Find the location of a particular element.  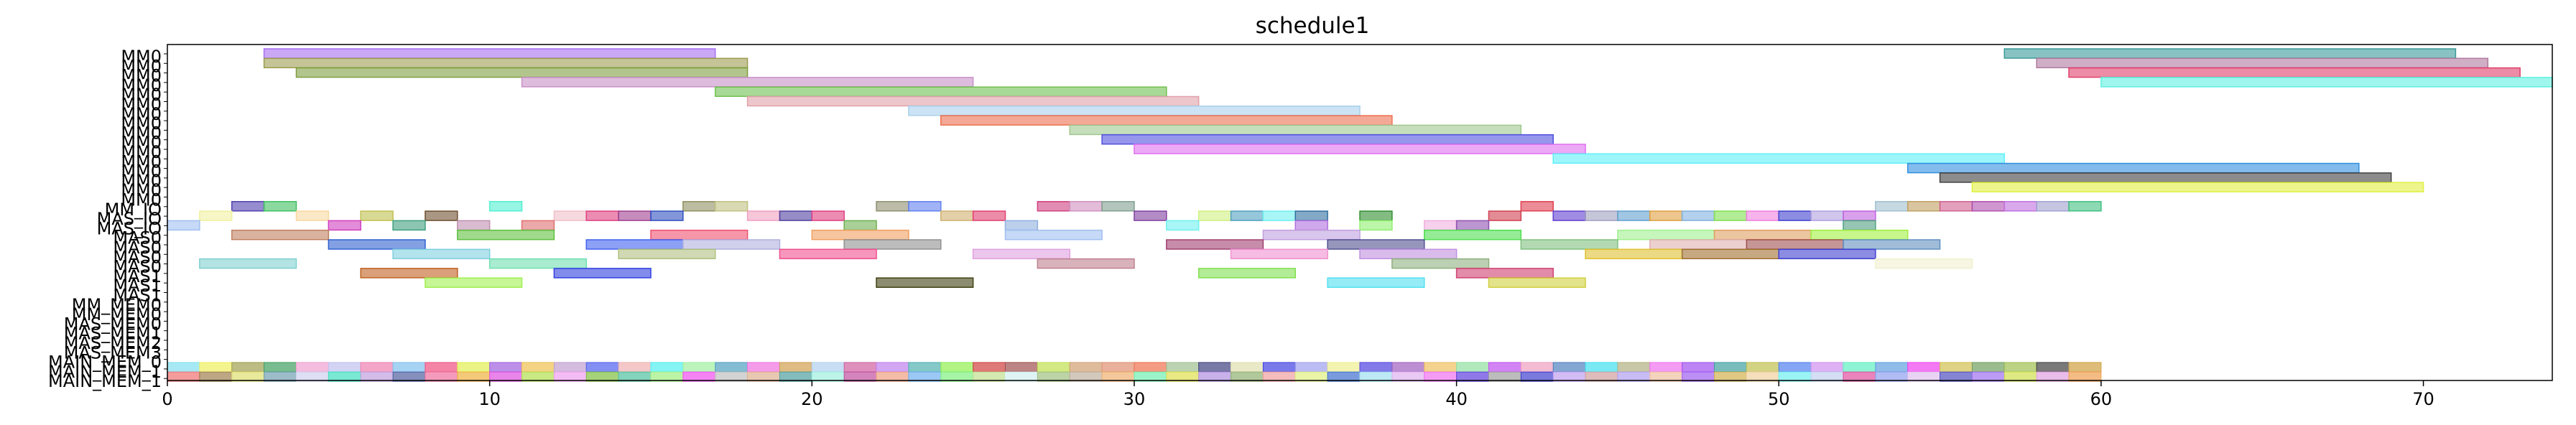

y-tick-label: MAS1 is located at coordinates (137, 286).